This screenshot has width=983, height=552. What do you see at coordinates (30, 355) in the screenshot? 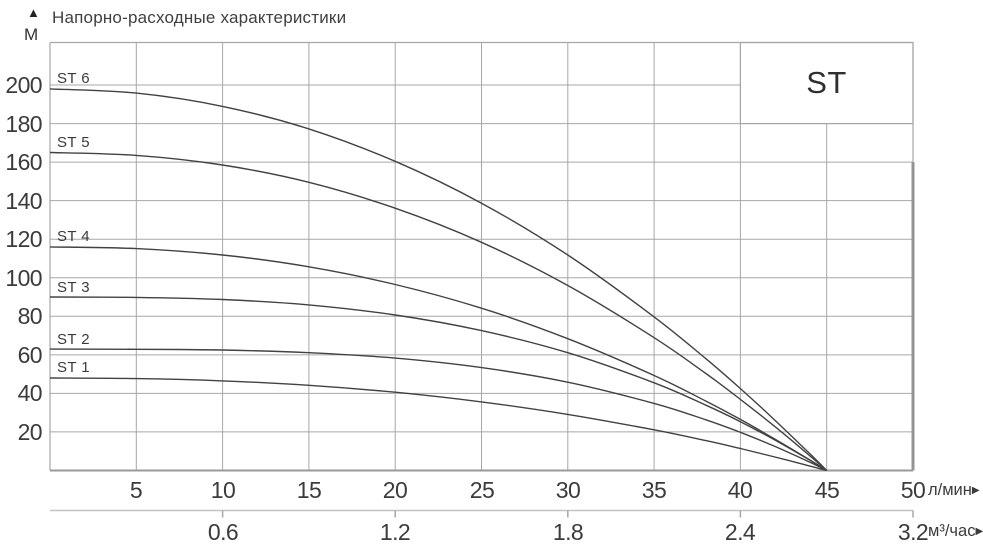
I see `y-tick-label: 60` at bounding box center [30, 355].